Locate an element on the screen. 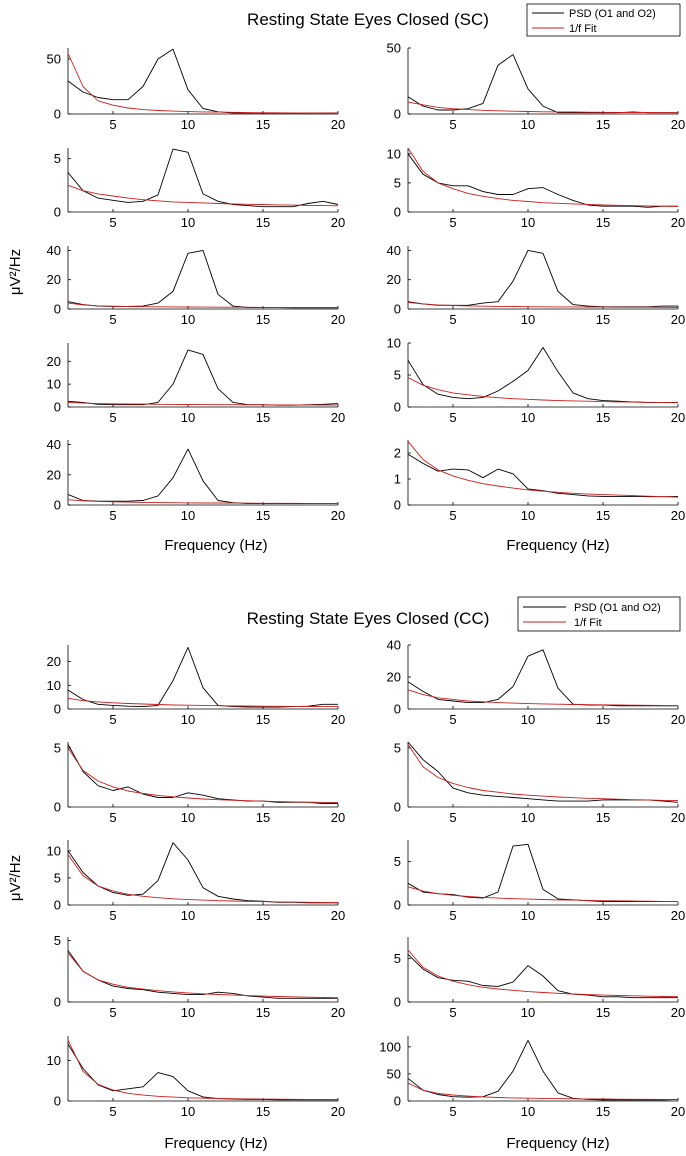  cc-panel-4-y-tick-label-0: 0 is located at coordinates (397, 807).